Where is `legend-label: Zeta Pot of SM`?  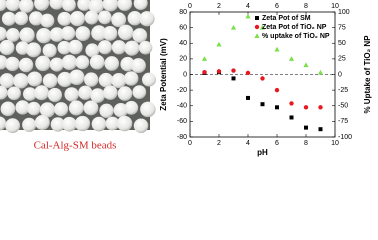 legend-label: Zeta Pot of SM is located at coordinates (286, 18).